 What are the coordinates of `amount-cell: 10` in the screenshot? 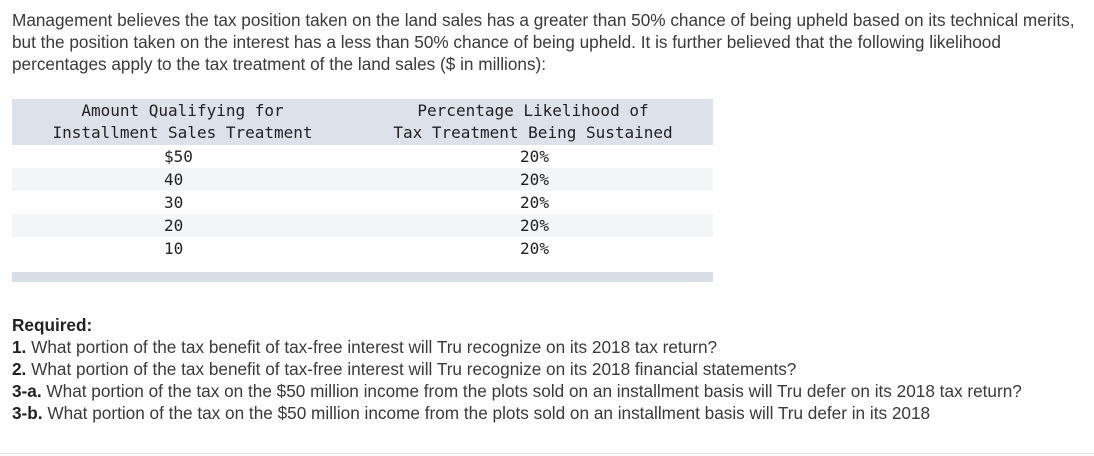 It's located at (174, 248).